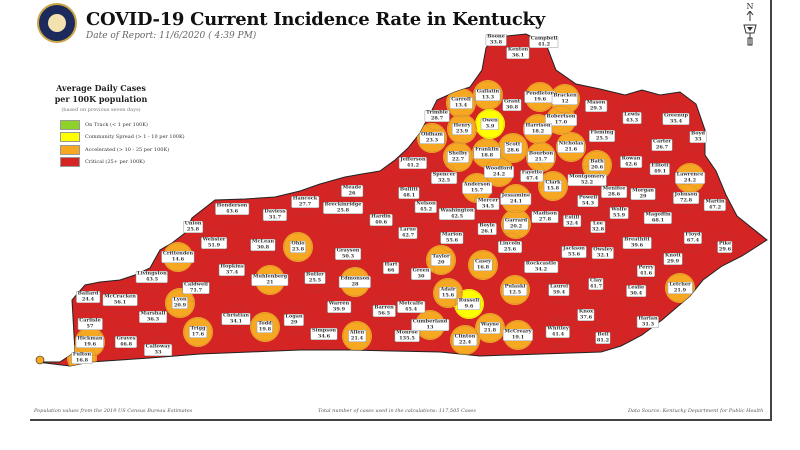 This screenshot has height=450, width=800. What do you see at coordinates (409, 195) in the screenshot?
I see `county-rate: 48.1` at bounding box center [409, 195].